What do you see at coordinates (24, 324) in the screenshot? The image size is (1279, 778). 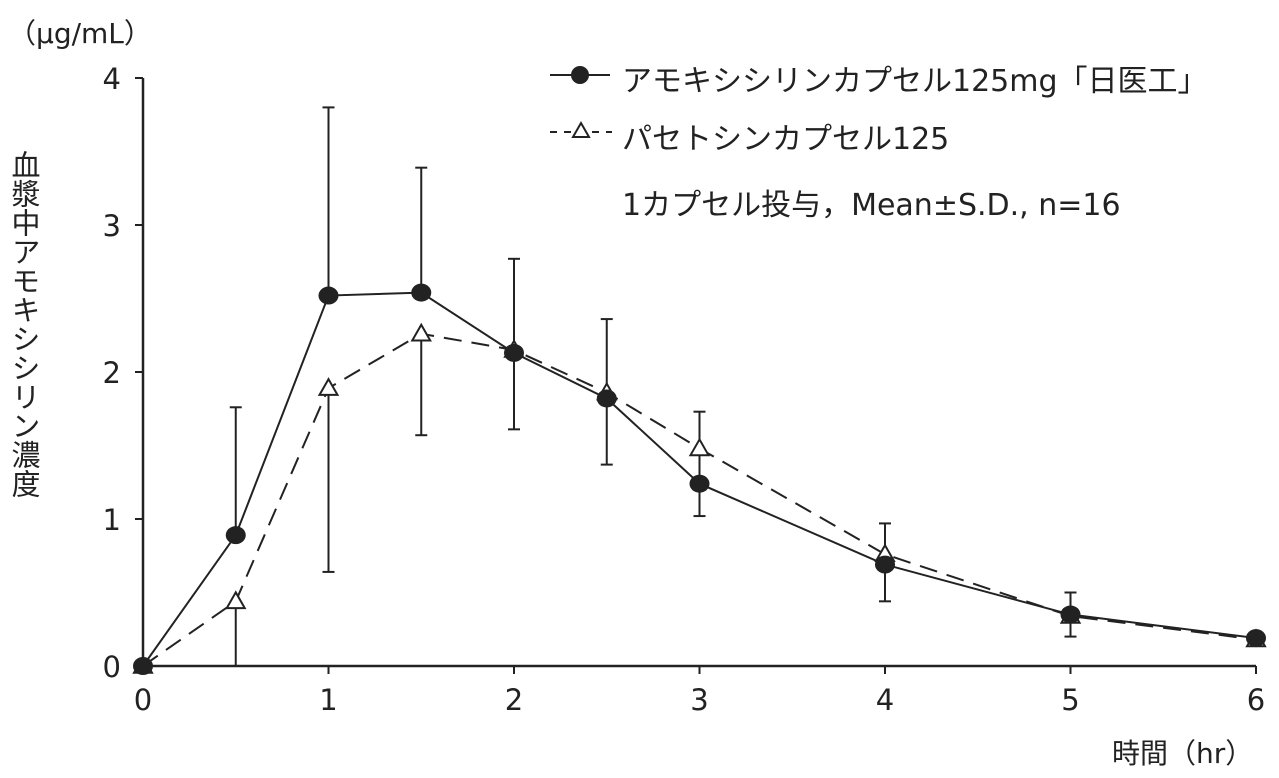 I see `y-axis-label: 血漿中アモキシシリン濃度` at bounding box center [24, 324].